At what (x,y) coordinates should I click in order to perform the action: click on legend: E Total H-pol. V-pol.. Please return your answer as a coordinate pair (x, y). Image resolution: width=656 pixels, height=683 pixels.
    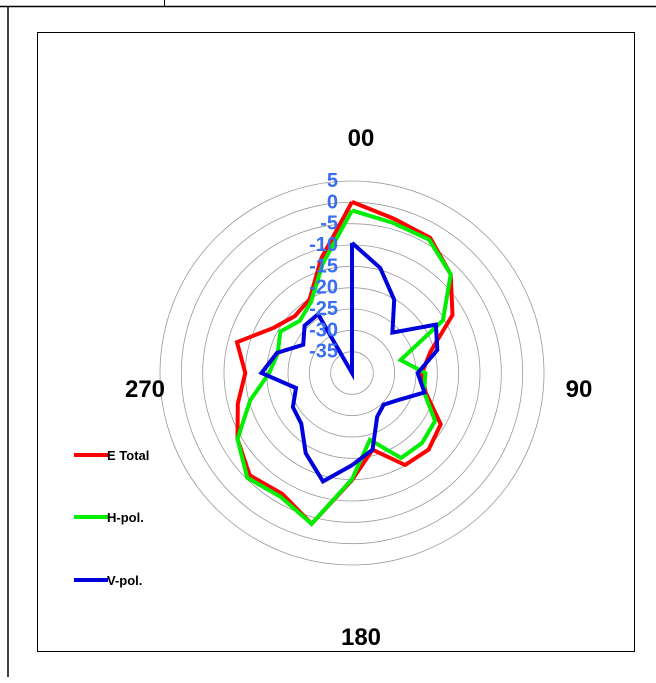
    Looking at the image, I should click on (111, 518).